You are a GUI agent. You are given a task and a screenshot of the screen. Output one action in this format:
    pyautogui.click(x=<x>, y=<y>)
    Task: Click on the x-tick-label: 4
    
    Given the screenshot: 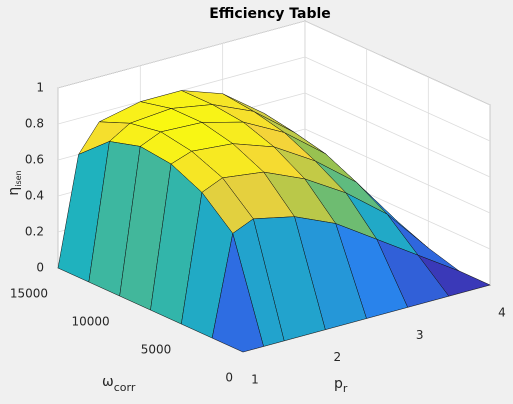 What is the action you would take?
    pyautogui.click(x=502, y=313)
    